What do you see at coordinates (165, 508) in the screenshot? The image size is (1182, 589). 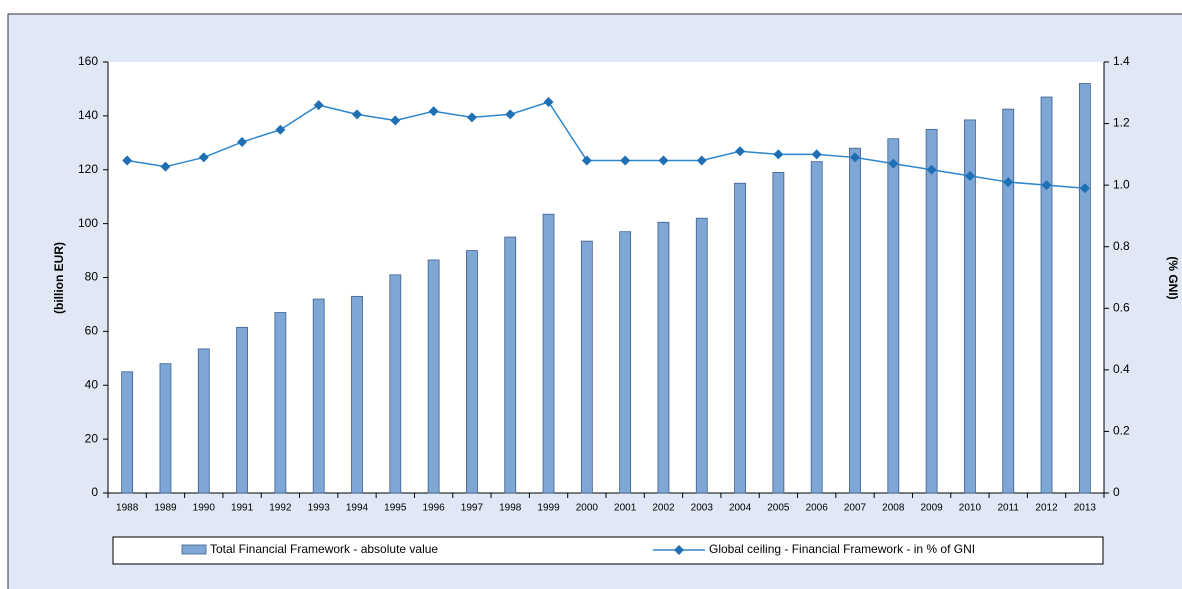 I see `x-tick-label: 1989` at bounding box center [165, 508].